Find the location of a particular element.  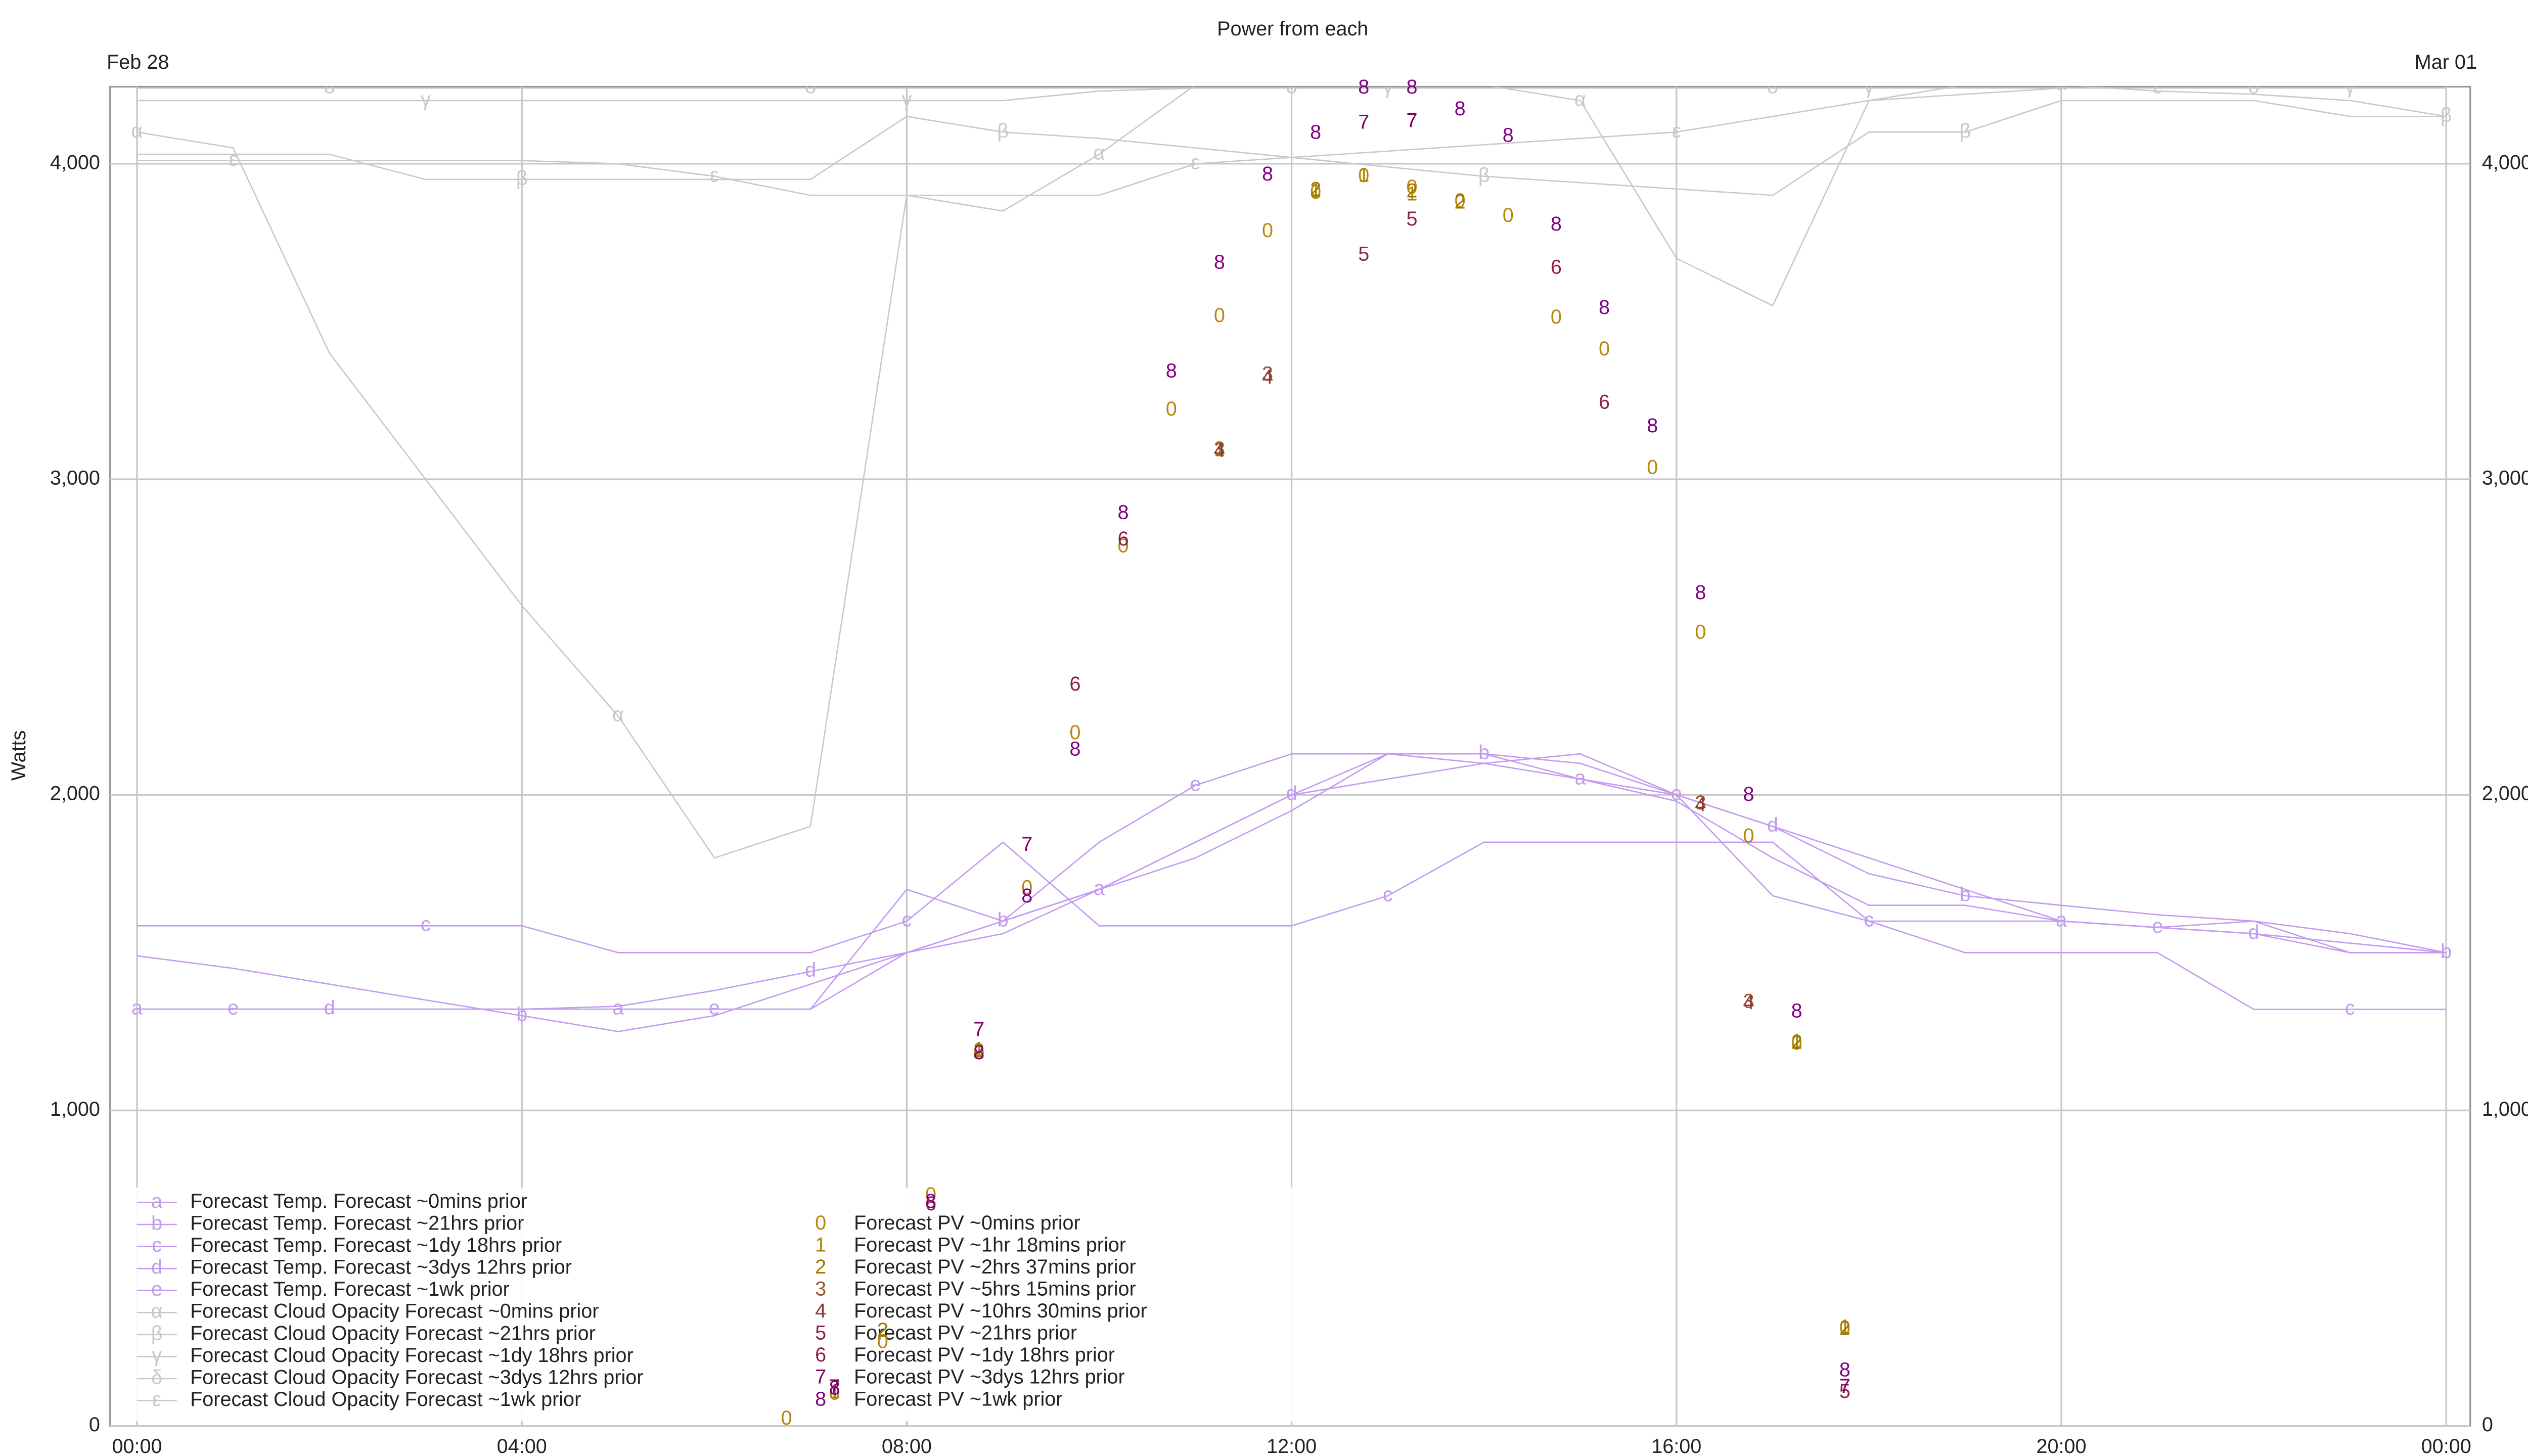

legend-symbol: c is located at coordinates (157, 1245).